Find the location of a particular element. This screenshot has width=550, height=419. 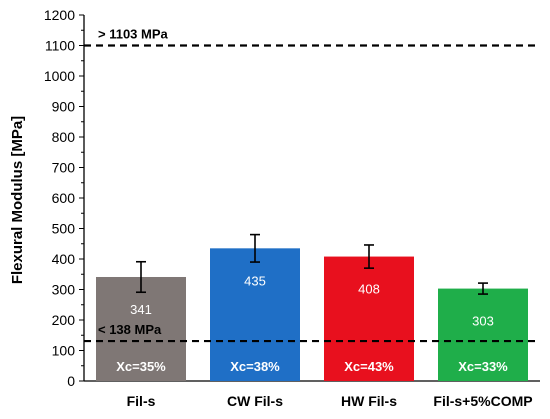

y-tick-label: 200 is located at coordinates (64, 320).